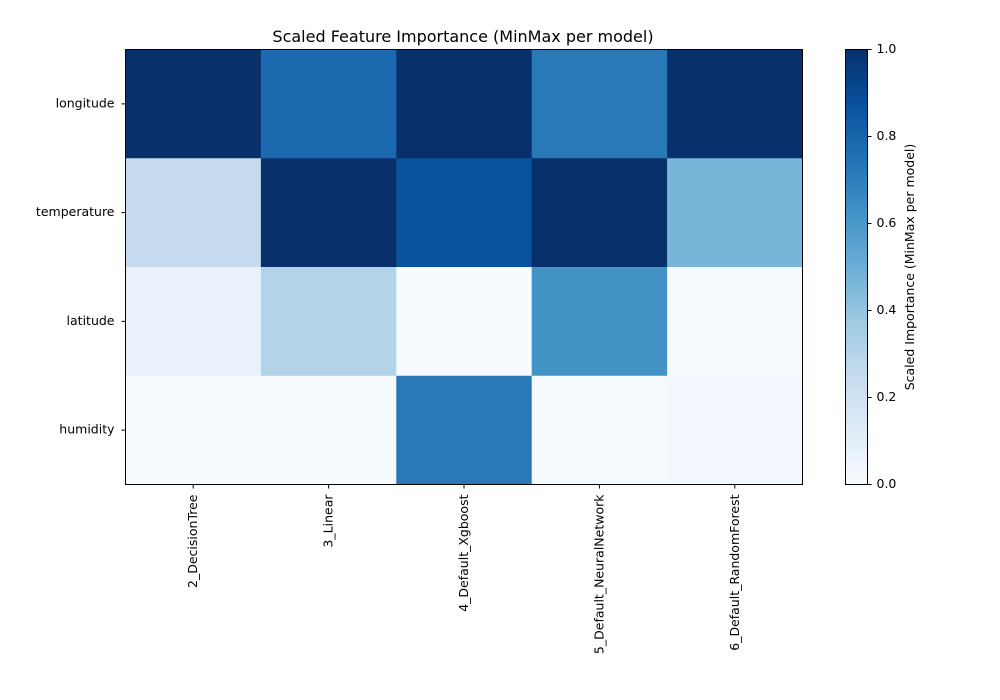  Describe the element at coordinates (463, 552) in the screenshot. I see `x-tick-label: 4_Default_Xgboost` at that location.